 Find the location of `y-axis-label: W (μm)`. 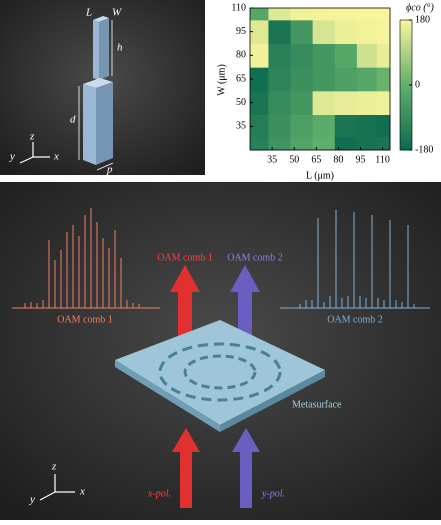

y-axis-label: W (μm) is located at coordinates (221, 80).